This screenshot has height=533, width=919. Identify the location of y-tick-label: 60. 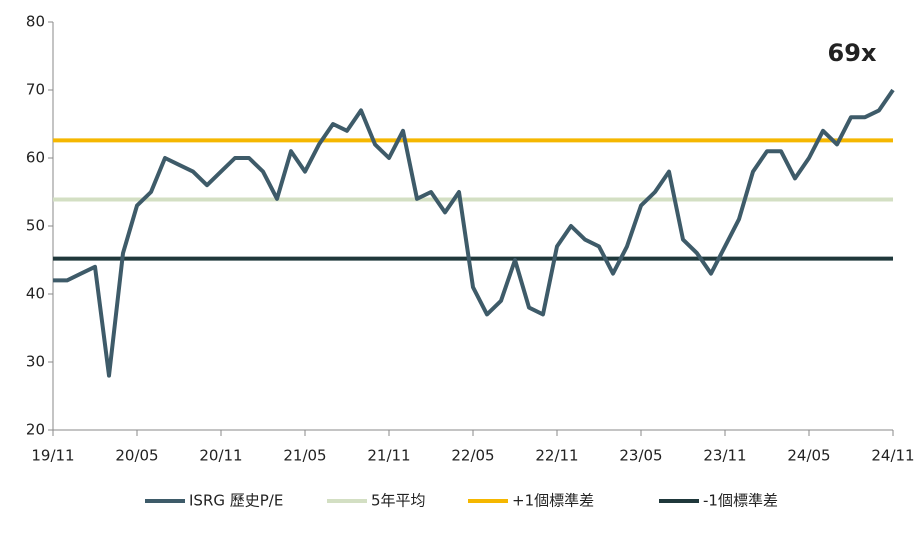
(35, 158).